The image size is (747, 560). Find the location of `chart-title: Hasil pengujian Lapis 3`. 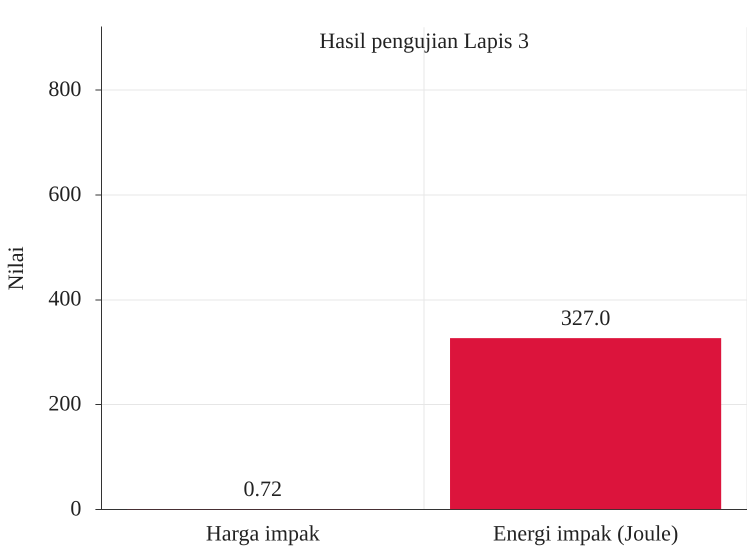

chart-title: Hasil pengujian Lapis 3 is located at coordinates (424, 40).